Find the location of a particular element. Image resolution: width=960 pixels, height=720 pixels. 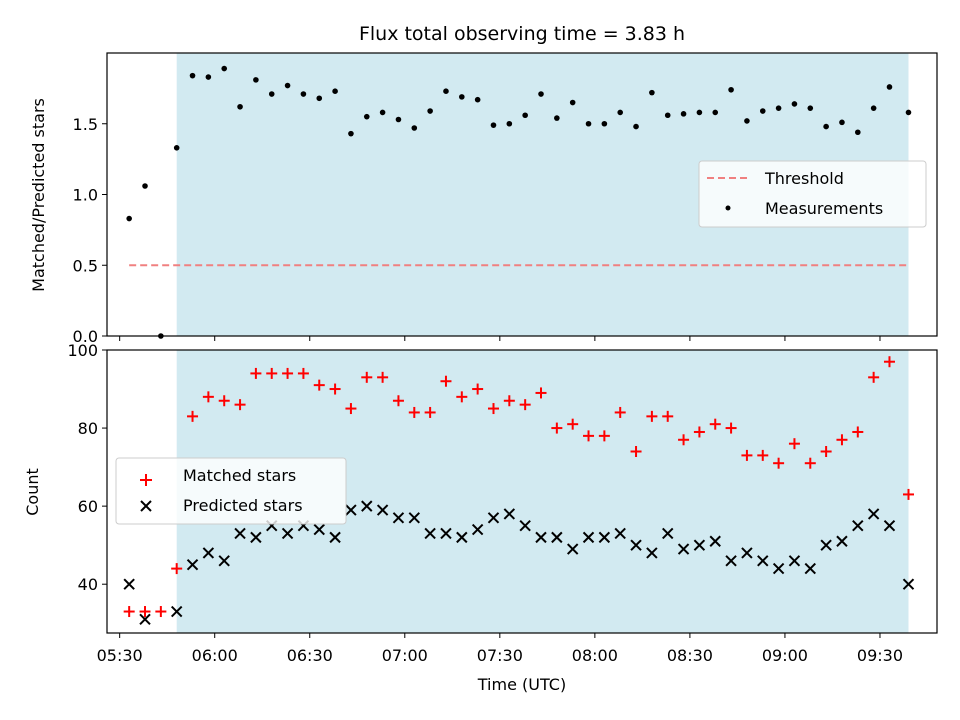

legend-threshold-label: Threshold is located at coordinates (804, 178).